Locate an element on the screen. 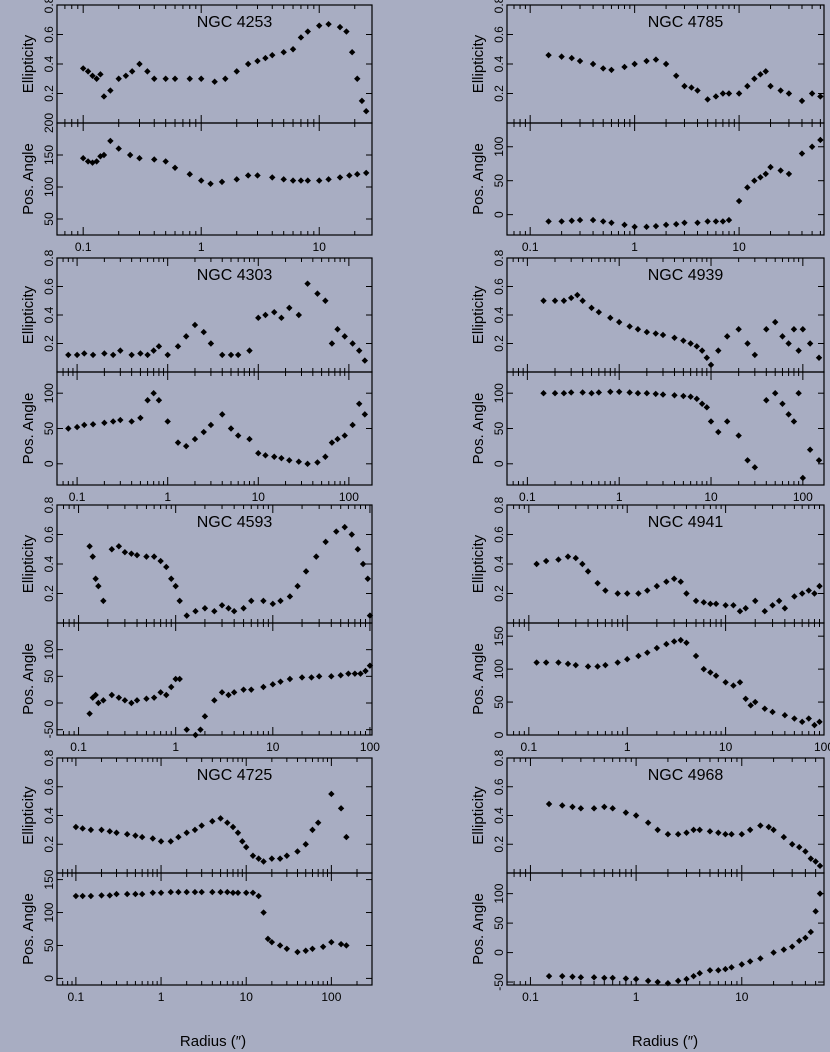 This screenshot has width=830, height=1052. pos-angle-ytick-label: 150 is located at coordinates (49, 155).